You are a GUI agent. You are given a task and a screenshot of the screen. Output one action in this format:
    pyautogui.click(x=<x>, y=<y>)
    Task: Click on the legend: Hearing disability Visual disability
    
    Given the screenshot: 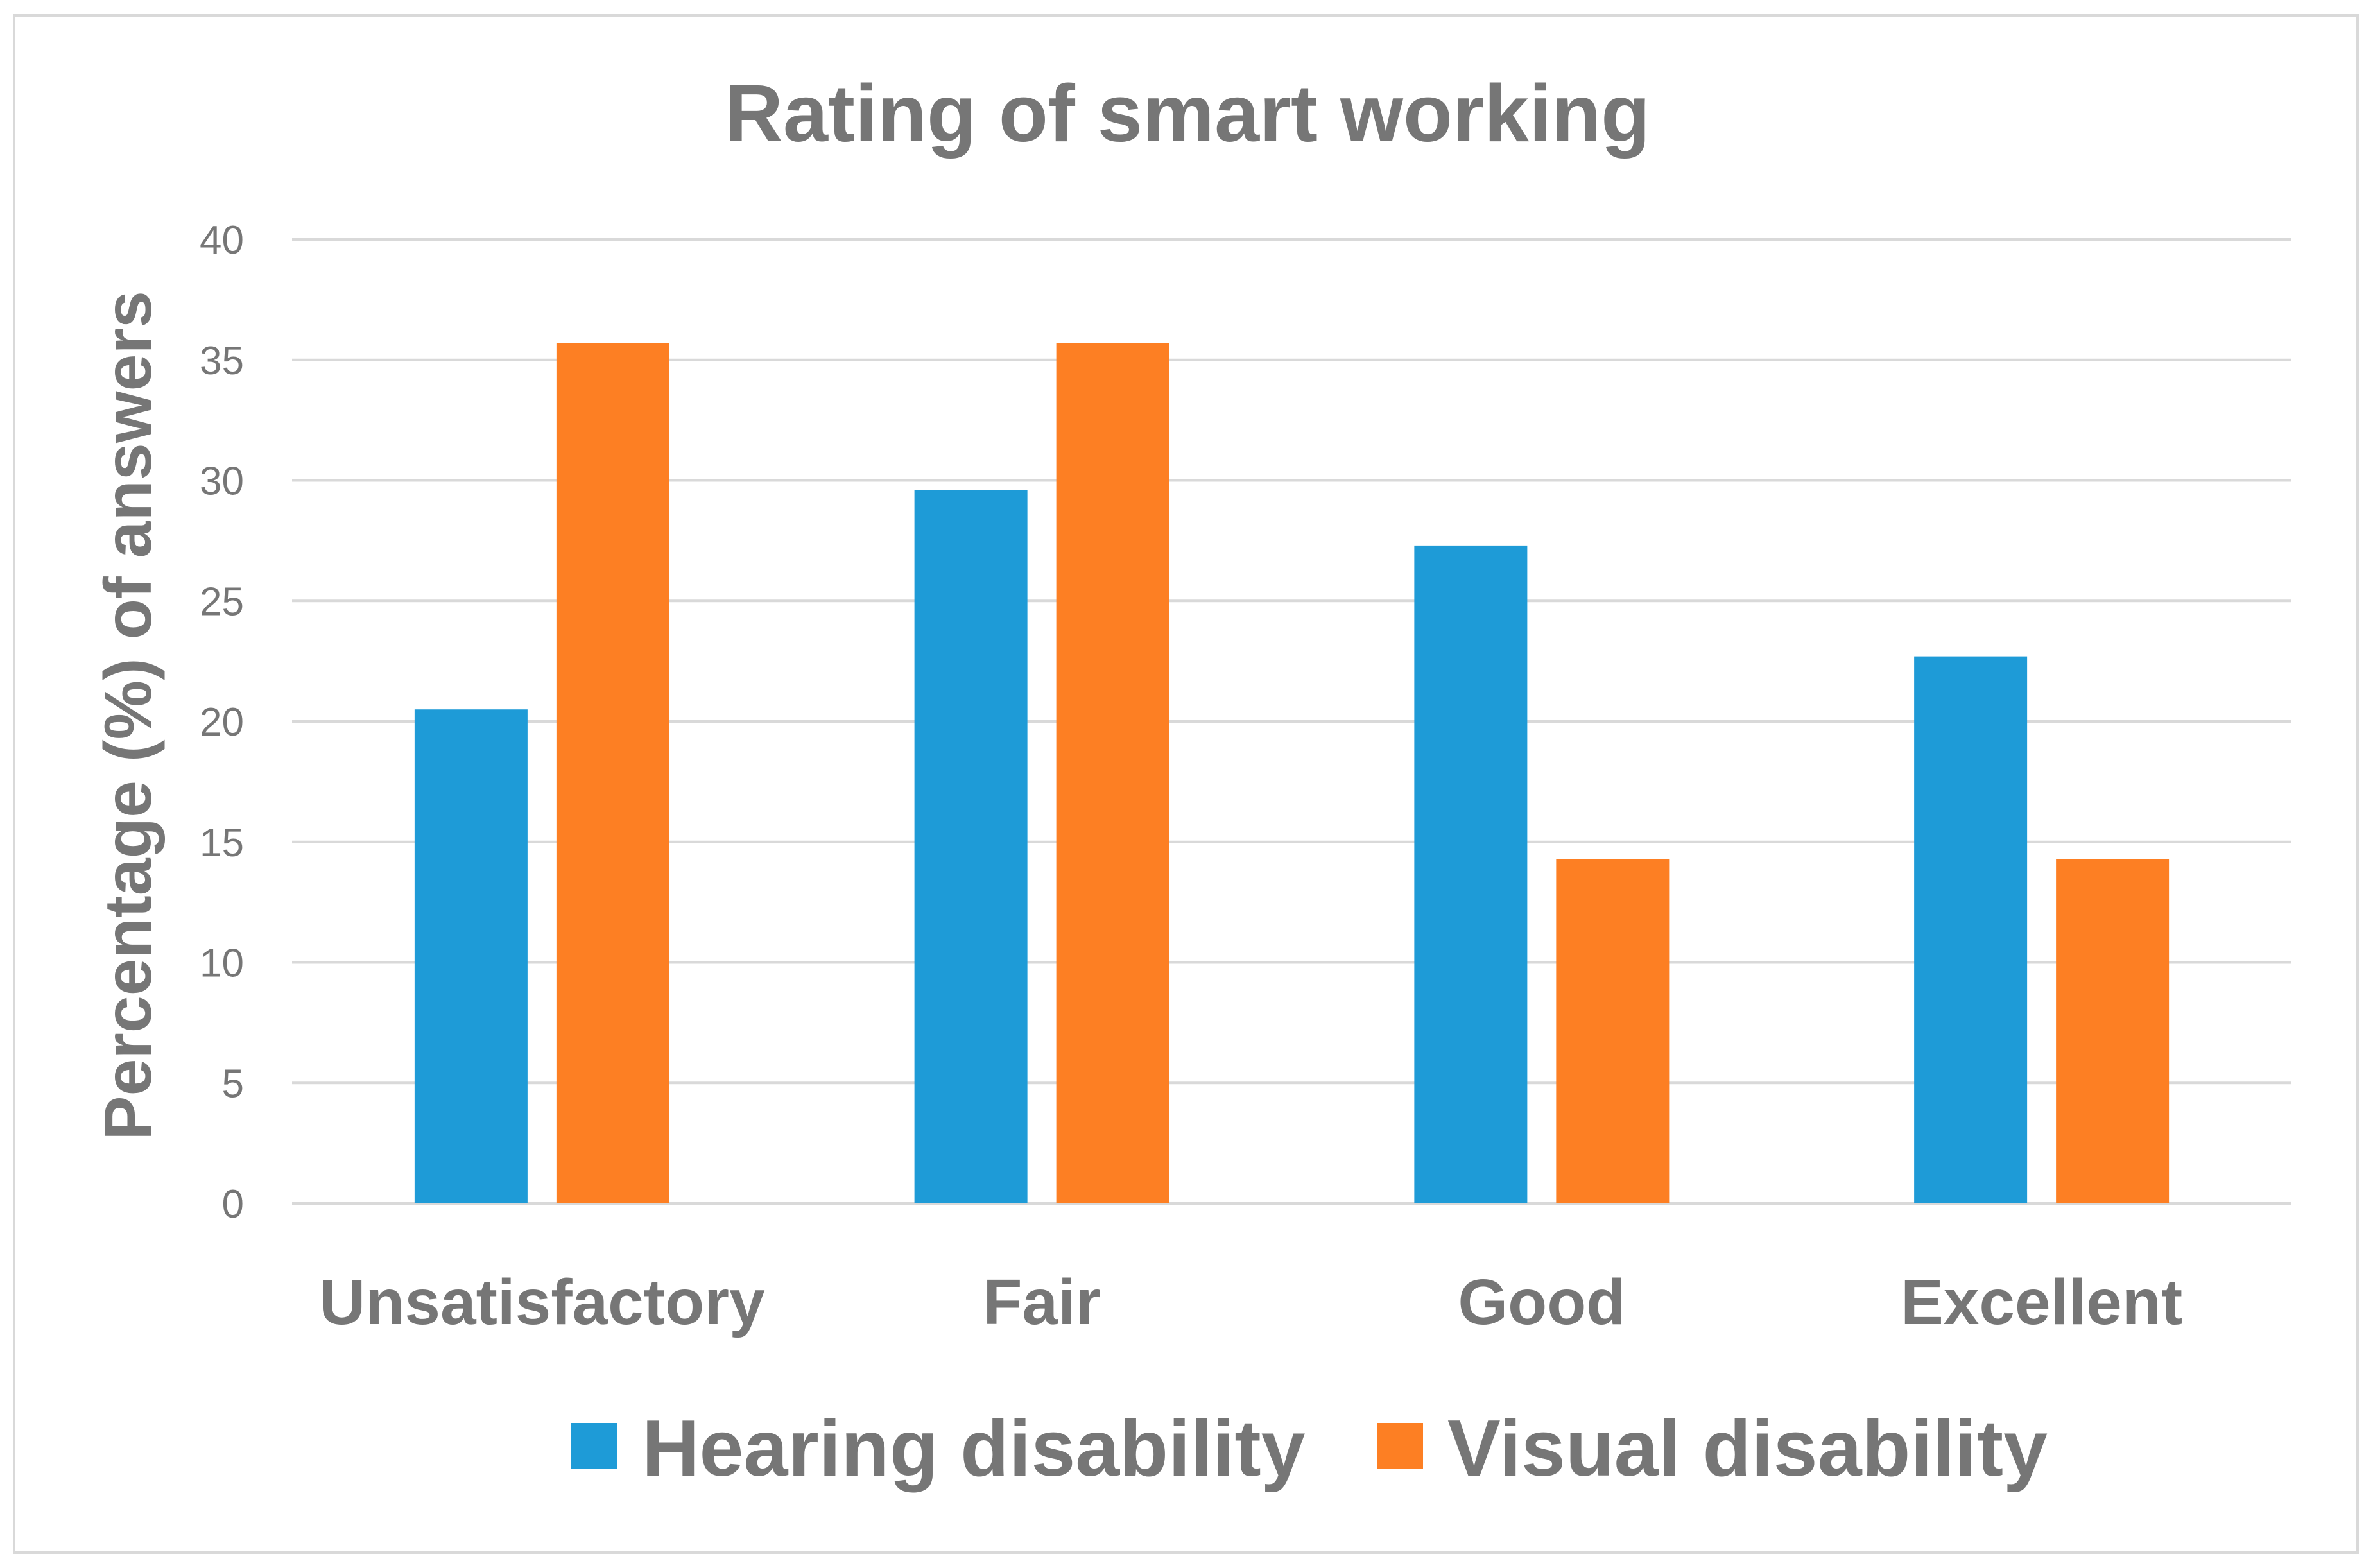 What is the action you would take?
    pyautogui.click(x=1309, y=1448)
    